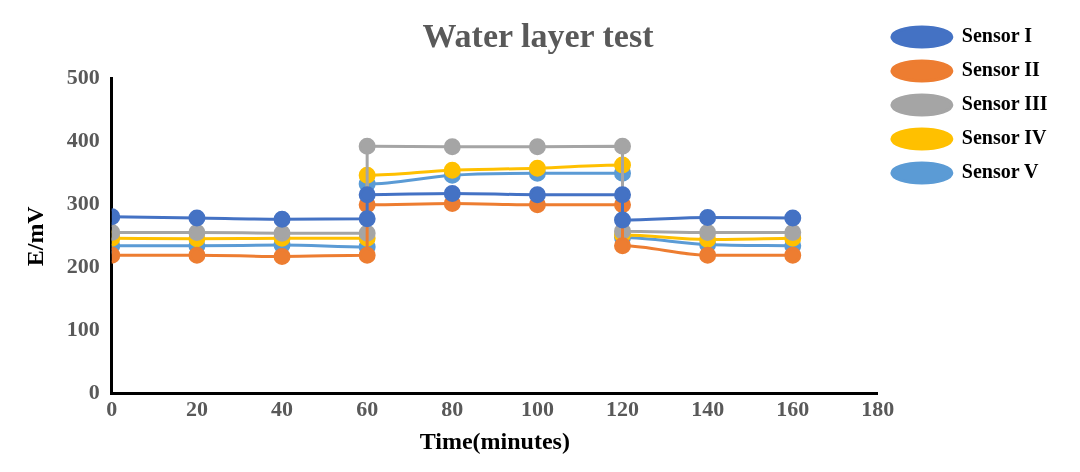  I want to click on y-tick-label: 300, so click(83, 203).